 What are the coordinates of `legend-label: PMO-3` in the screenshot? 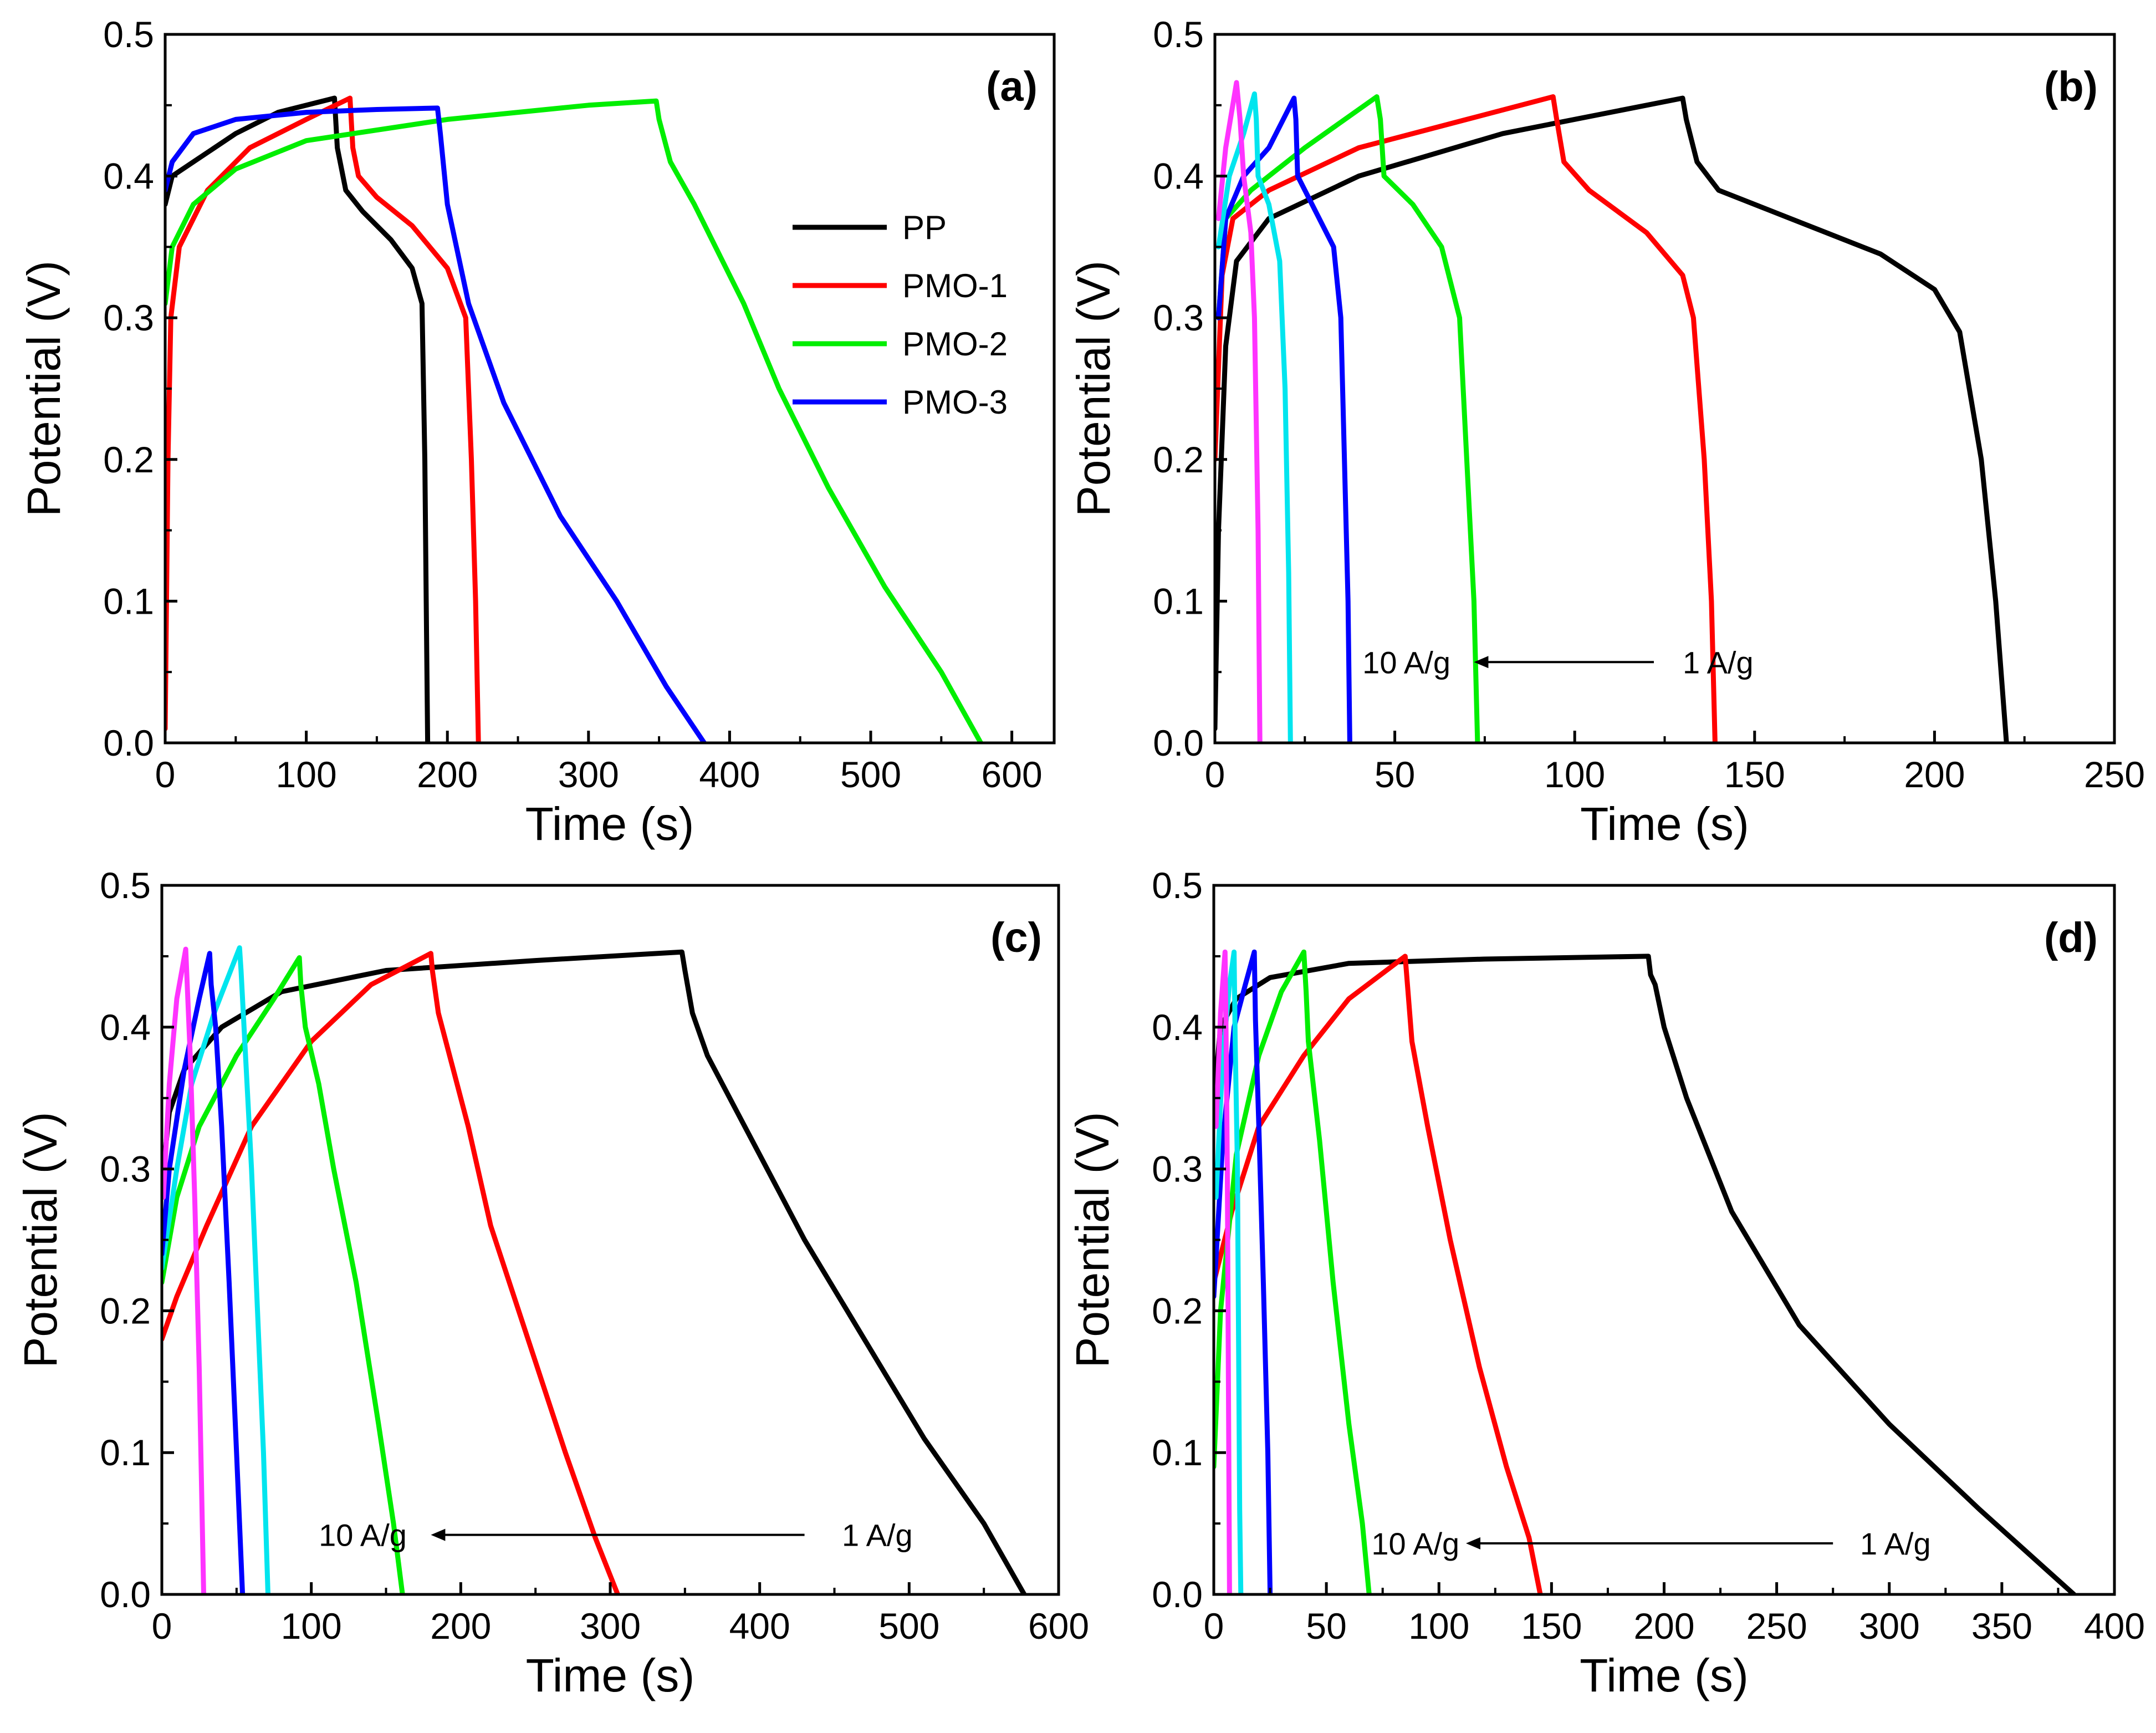 It's located at (955, 402).